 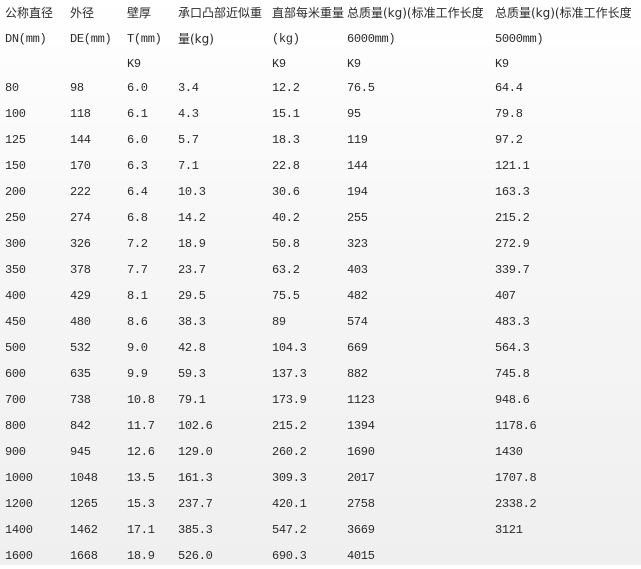 I want to click on table-cell: 9.9, so click(x=137, y=374).